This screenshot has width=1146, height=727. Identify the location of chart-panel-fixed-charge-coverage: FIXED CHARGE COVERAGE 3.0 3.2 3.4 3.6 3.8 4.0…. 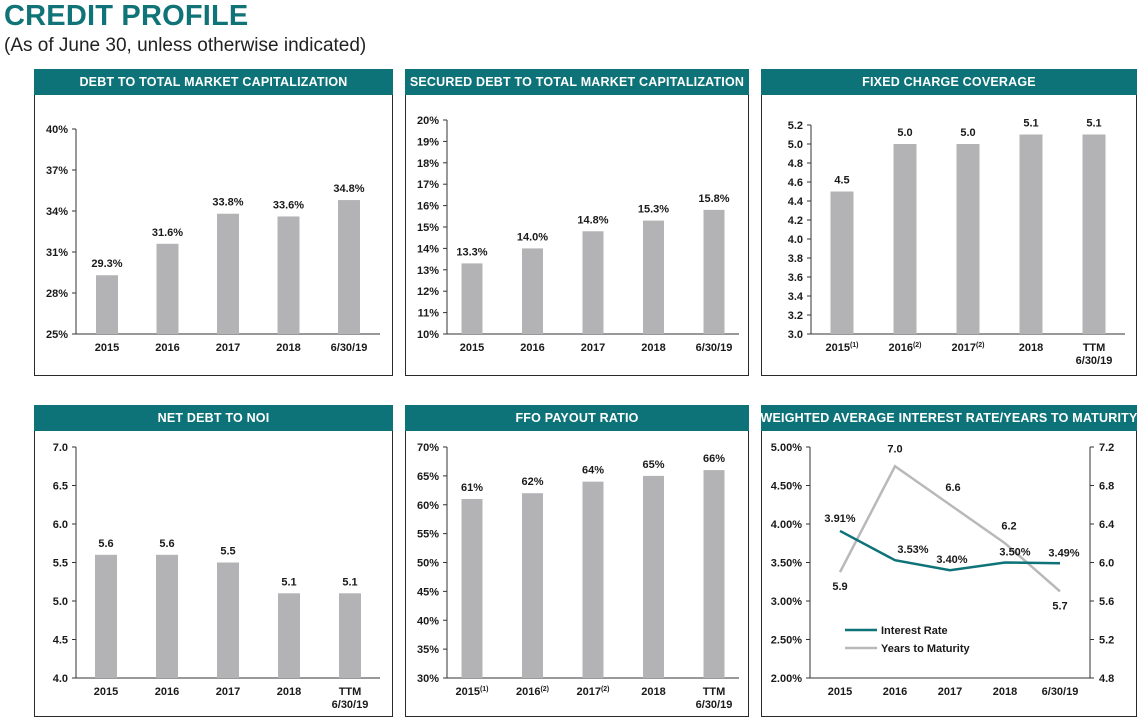
(949, 222).